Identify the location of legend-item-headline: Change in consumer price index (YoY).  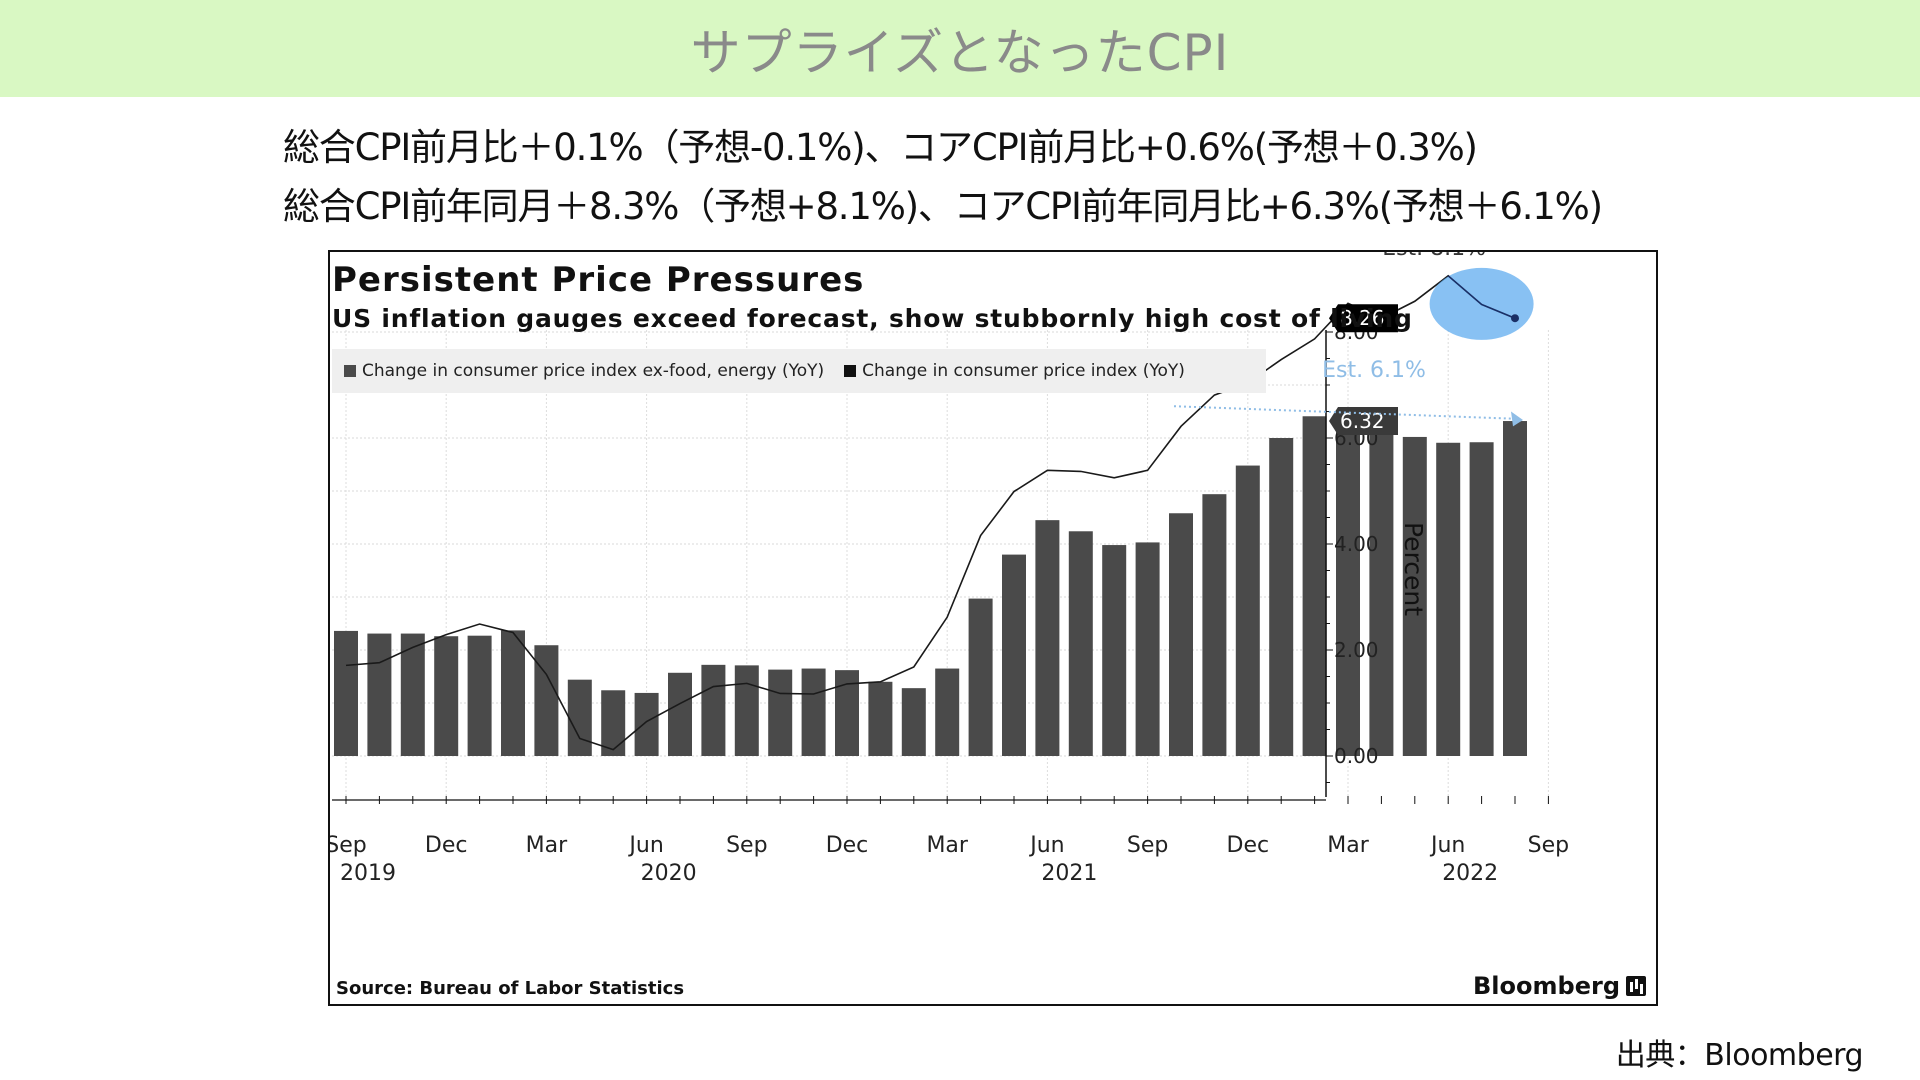
(1014, 371).